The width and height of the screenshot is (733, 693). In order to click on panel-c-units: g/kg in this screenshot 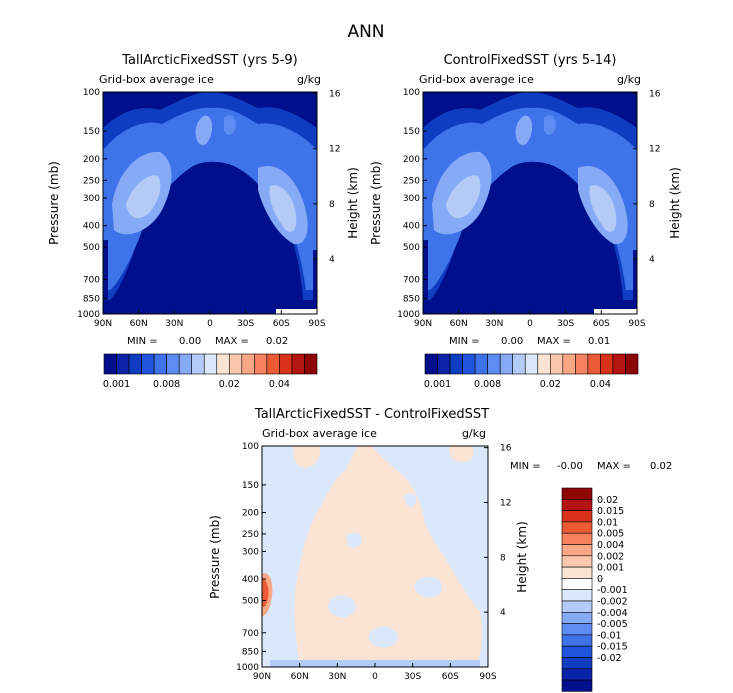, I will do `click(474, 433)`.